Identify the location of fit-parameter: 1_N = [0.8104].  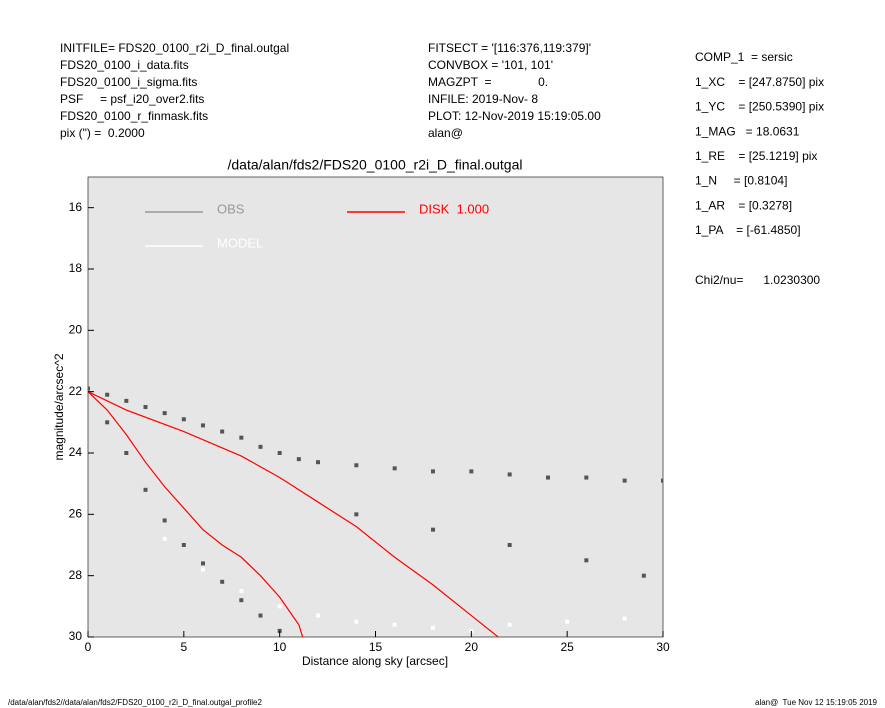
(741, 181).